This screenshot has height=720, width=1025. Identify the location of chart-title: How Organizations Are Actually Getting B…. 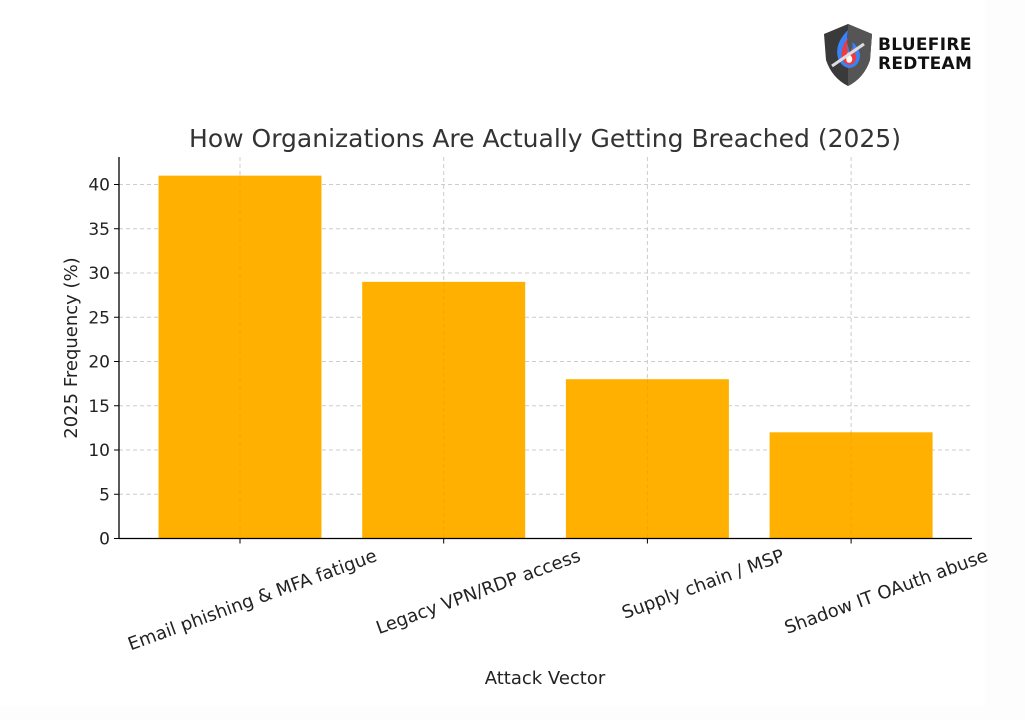
(545, 138).